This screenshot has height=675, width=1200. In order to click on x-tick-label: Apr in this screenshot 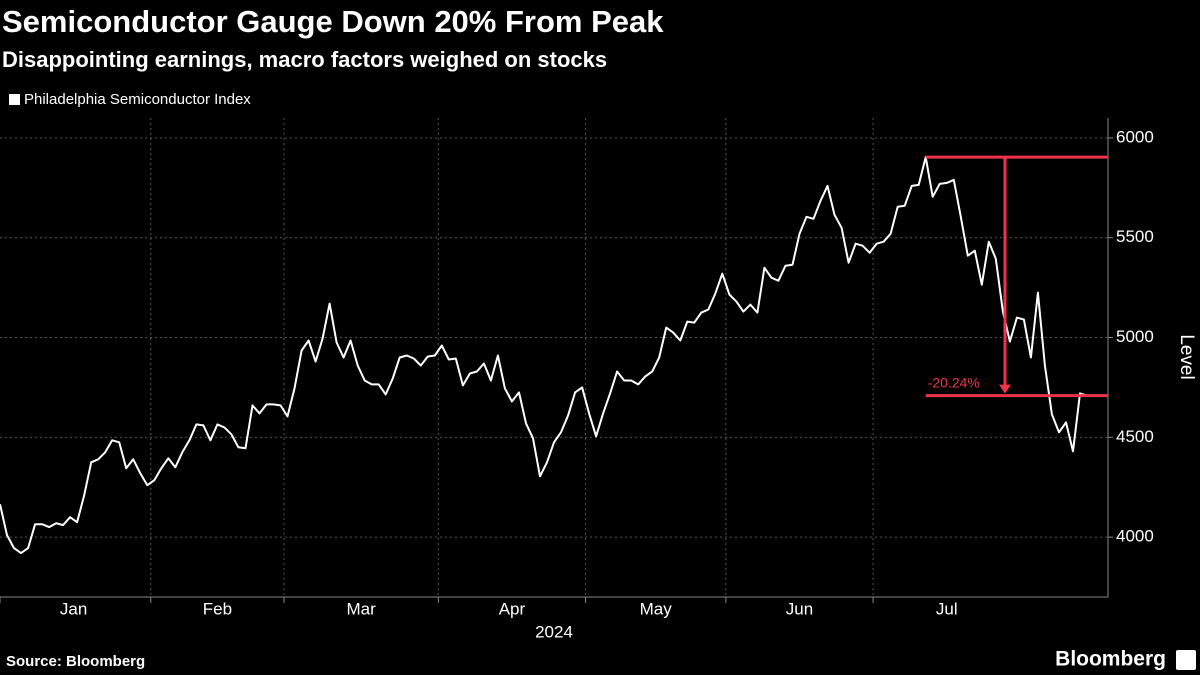, I will do `click(512, 608)`.